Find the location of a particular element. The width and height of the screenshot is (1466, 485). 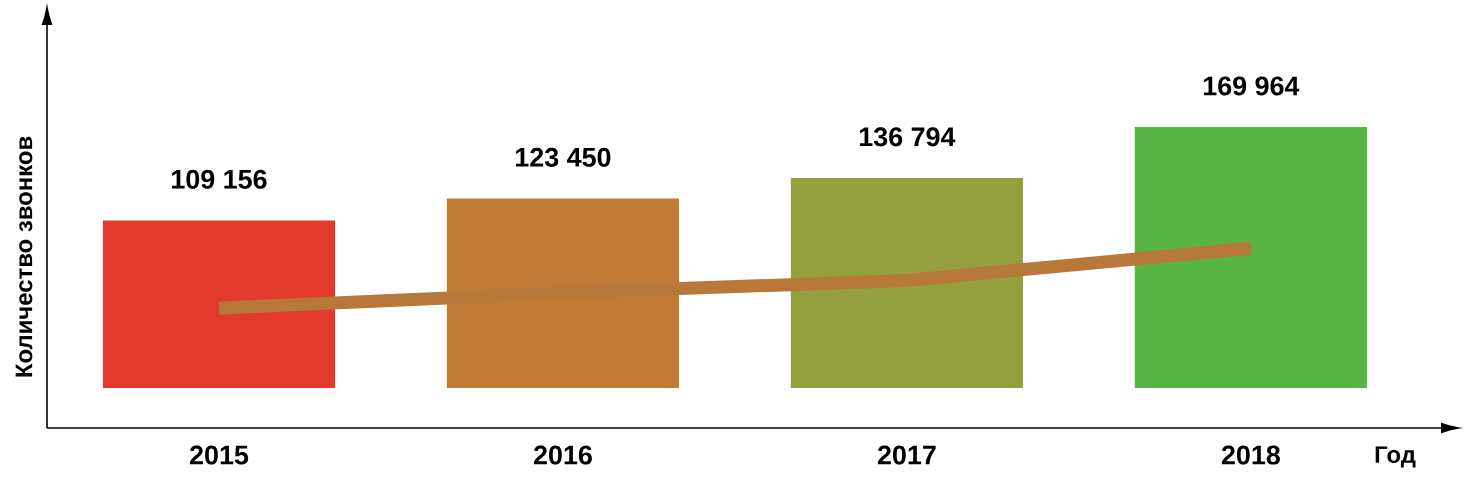

x-axis-title: Год is located at coordinates (1395, 457).